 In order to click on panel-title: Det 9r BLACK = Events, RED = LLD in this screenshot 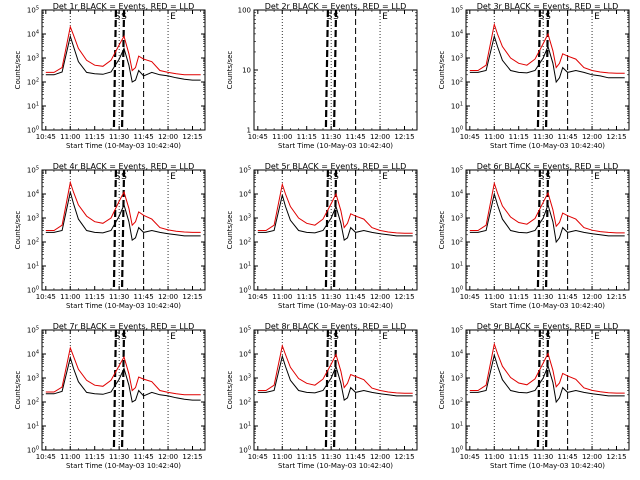, I will do `click(548, 326)`.